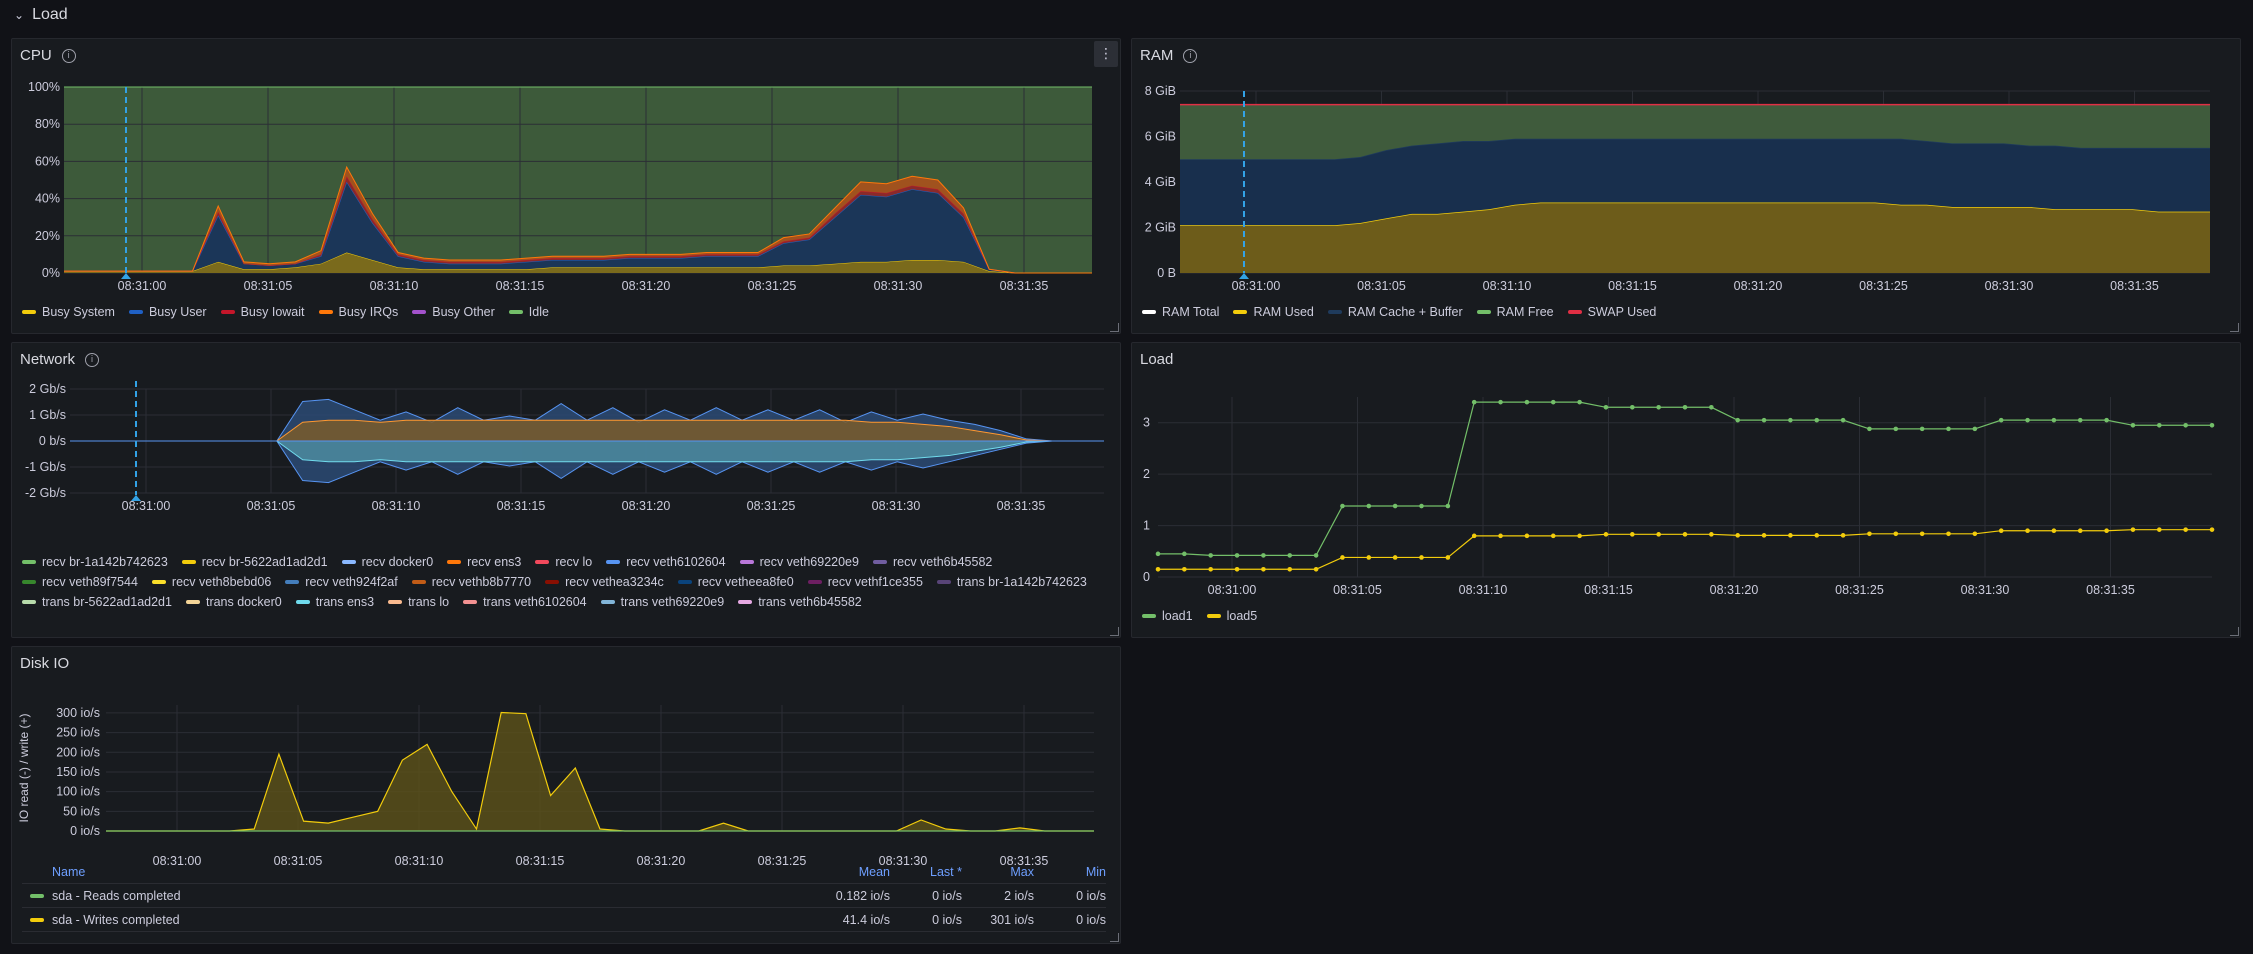  I want to click on y-tick-label: 1, so click(1146, 526).